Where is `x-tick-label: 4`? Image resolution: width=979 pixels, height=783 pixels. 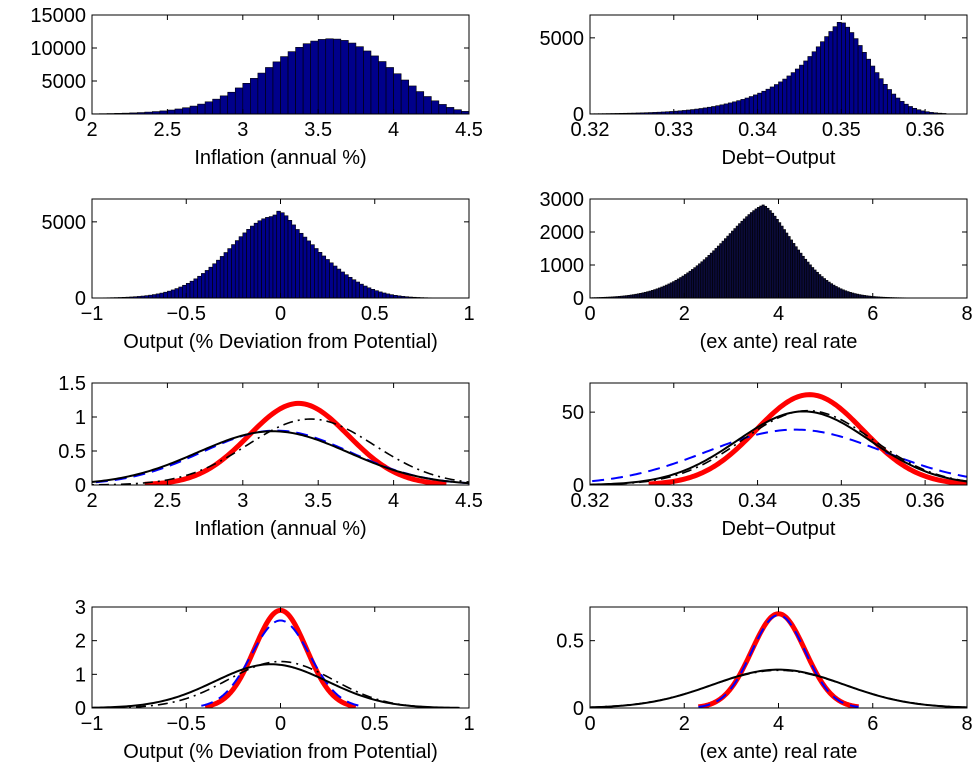
x-tick-label: 4 is located at coordinates (393, 130).